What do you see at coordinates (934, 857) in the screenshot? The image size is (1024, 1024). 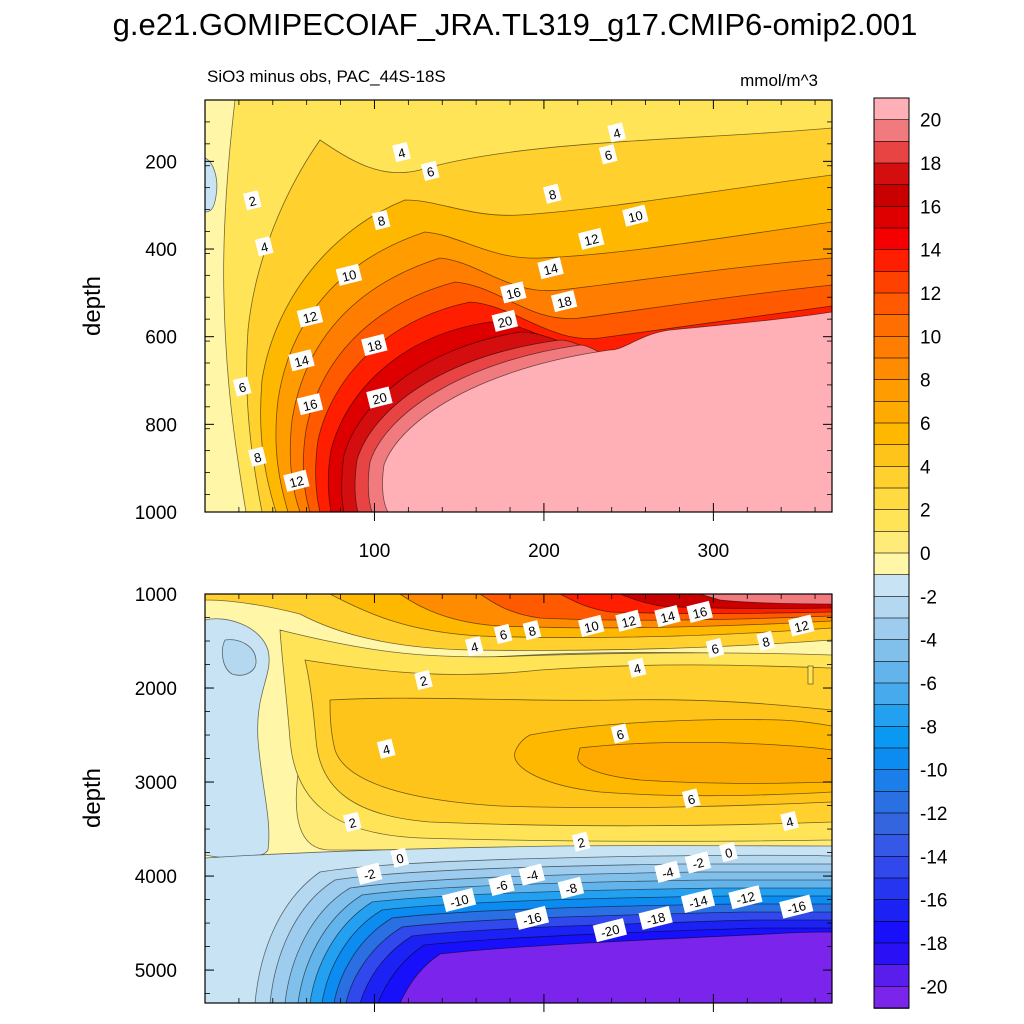 I see `colorbar-label: -14` at bounding box center [934, 857].